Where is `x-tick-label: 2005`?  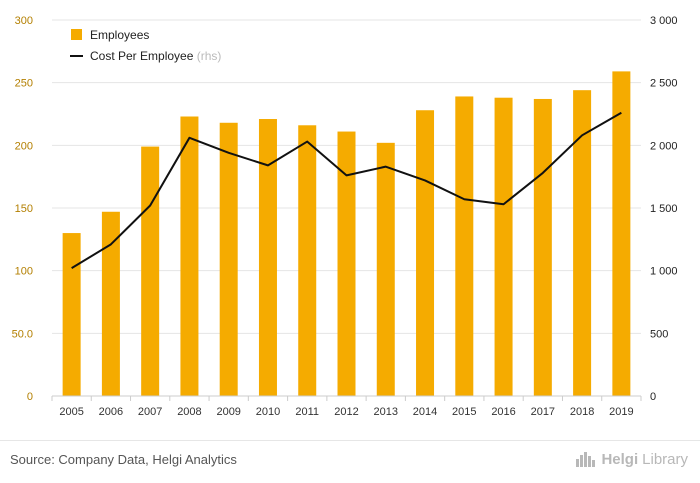
x-tick-label: 2005 is located at coordinates (71, 412).